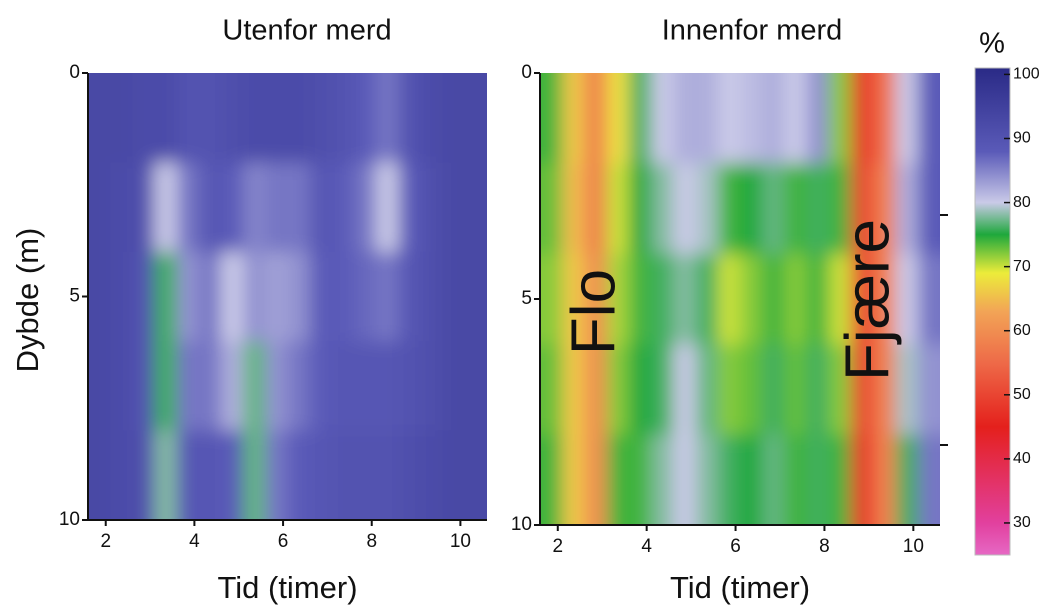 The width and height of the screenshot is (1045, 611). I want to click on x-tick-label: 2, so click(105, 541).